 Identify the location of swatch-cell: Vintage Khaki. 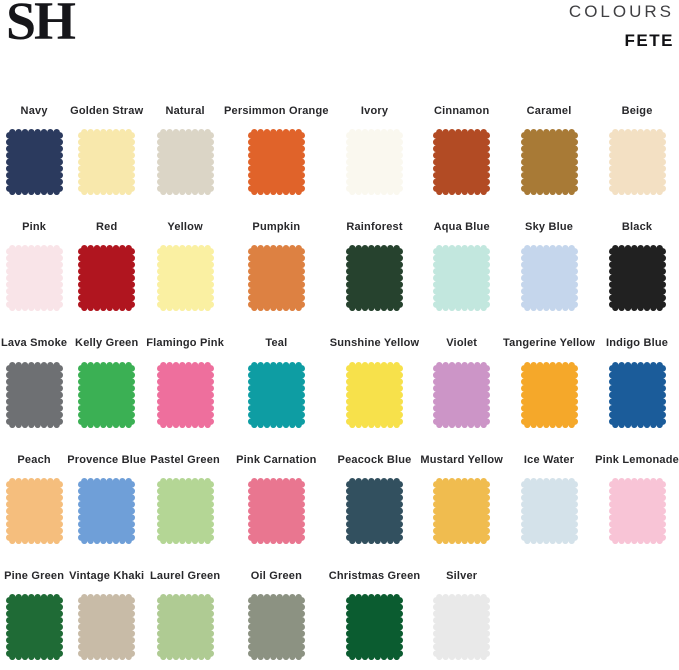
(106, 615).